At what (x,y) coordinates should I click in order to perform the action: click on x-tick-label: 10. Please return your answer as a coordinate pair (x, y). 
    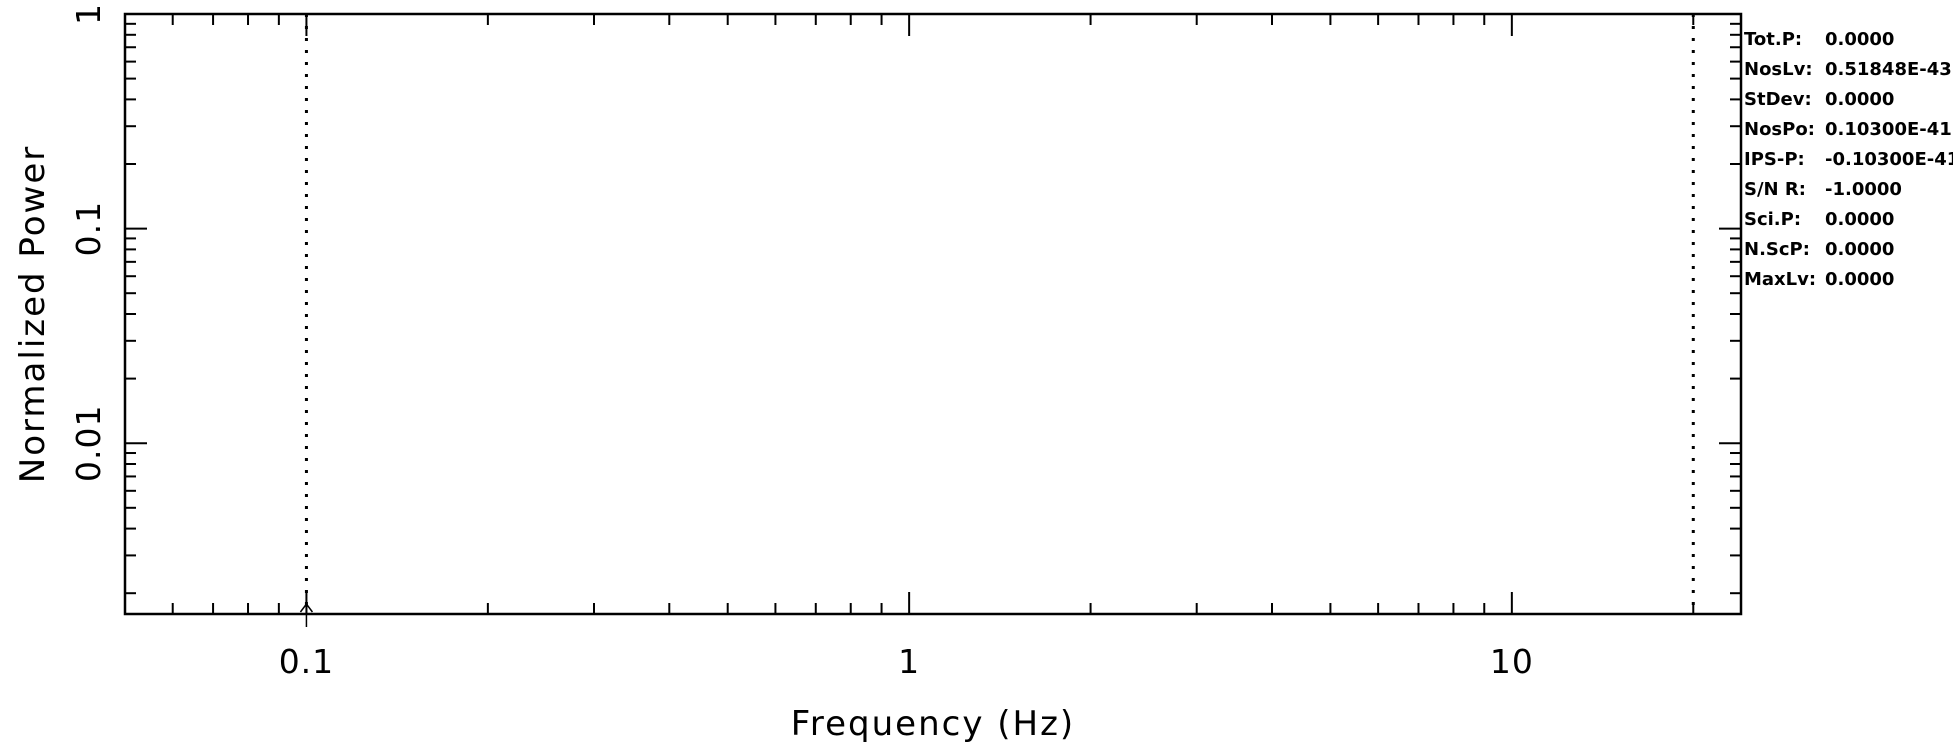
    Looking at the image, I should click on (1512, 661).